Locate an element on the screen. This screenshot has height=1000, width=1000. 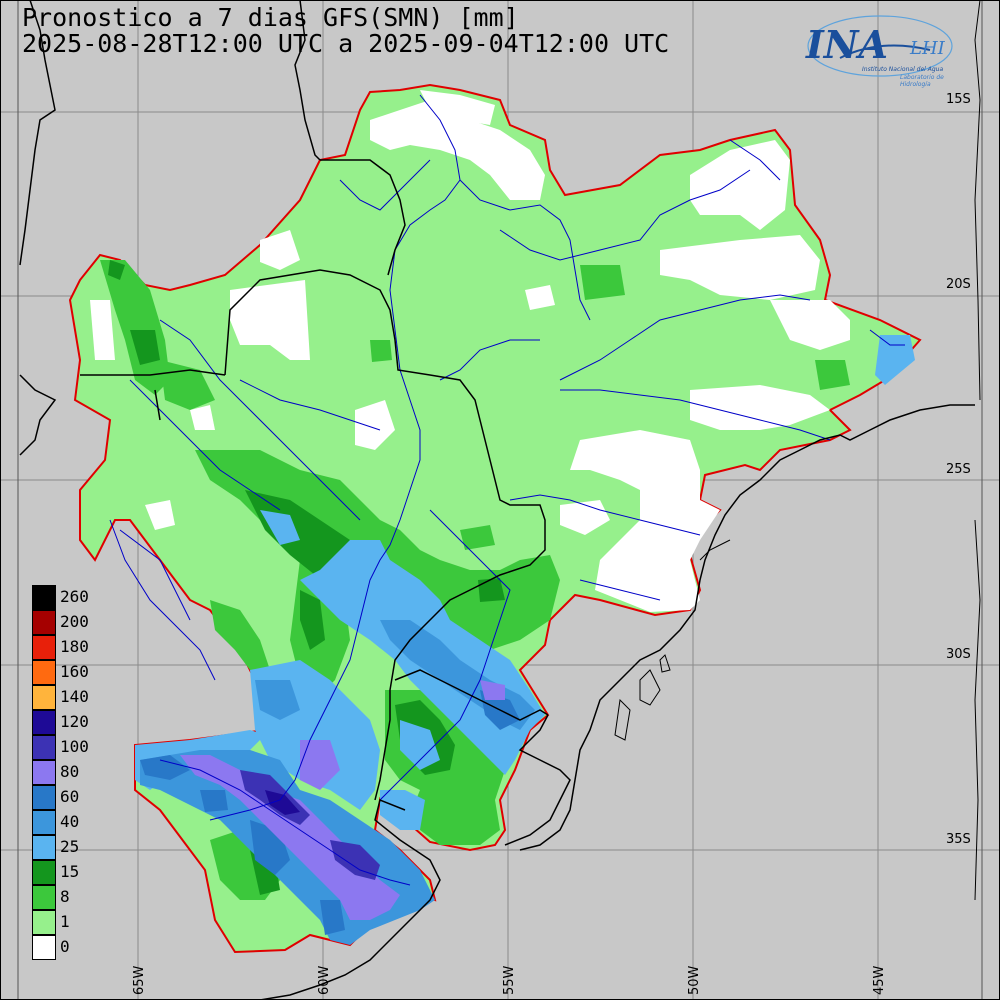
legend-label: 60 is located at coordinates (70, 796).